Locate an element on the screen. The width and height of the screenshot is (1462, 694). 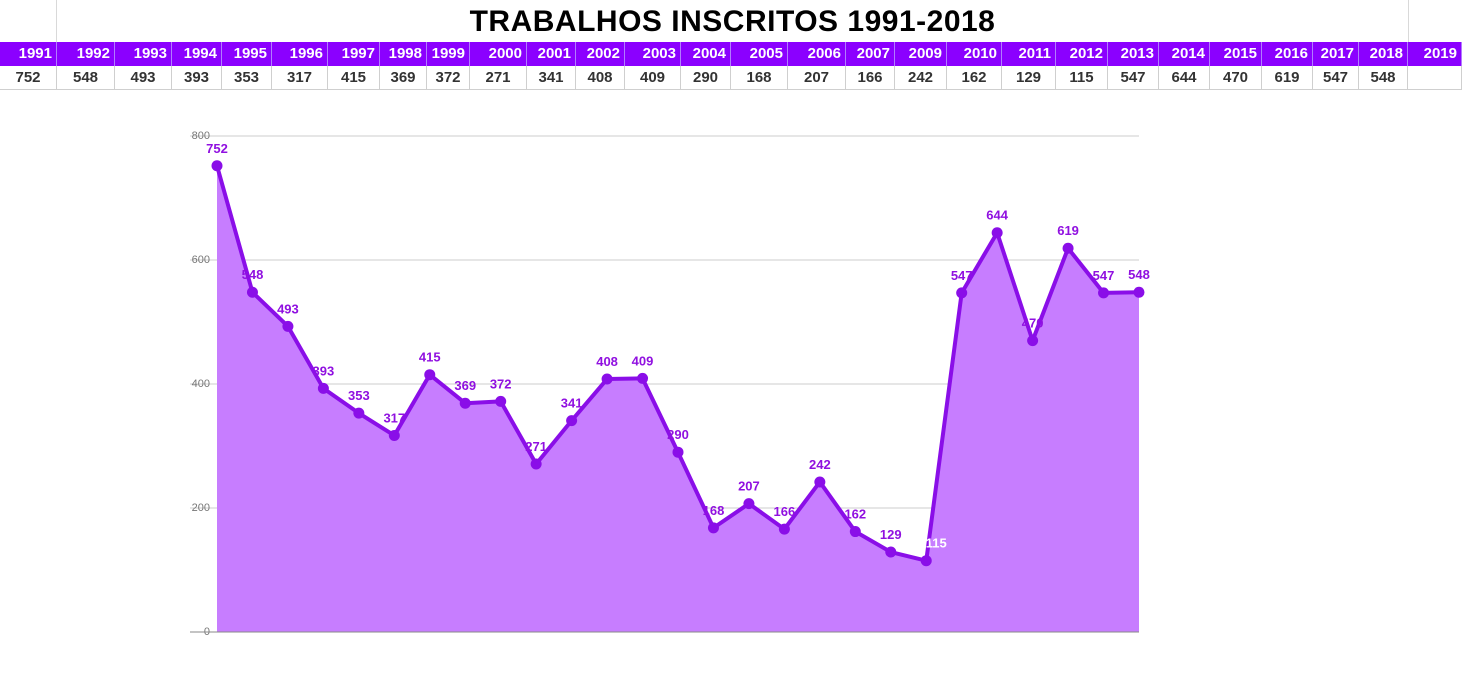
value-cell: 409 is located at coordinates (653, 78).